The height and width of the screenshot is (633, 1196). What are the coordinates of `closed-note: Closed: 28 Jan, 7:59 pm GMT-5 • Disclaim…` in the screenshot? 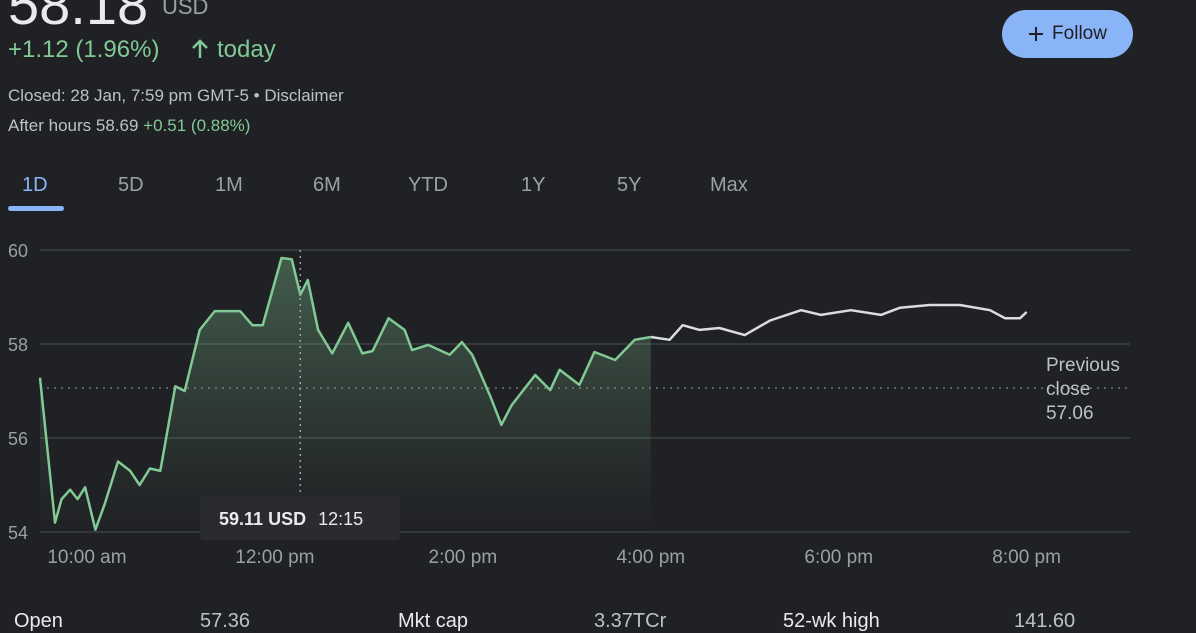 It's located at (176, 95).